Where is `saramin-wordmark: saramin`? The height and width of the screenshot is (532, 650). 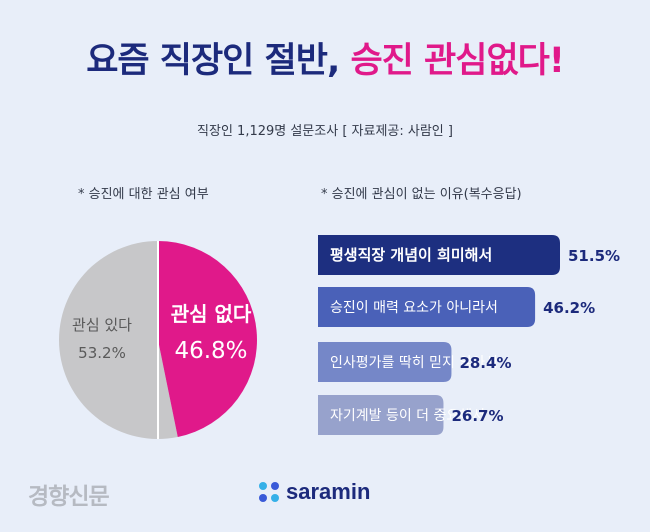 saramin-wordmark: saramin is located at coordinates (328, 491).